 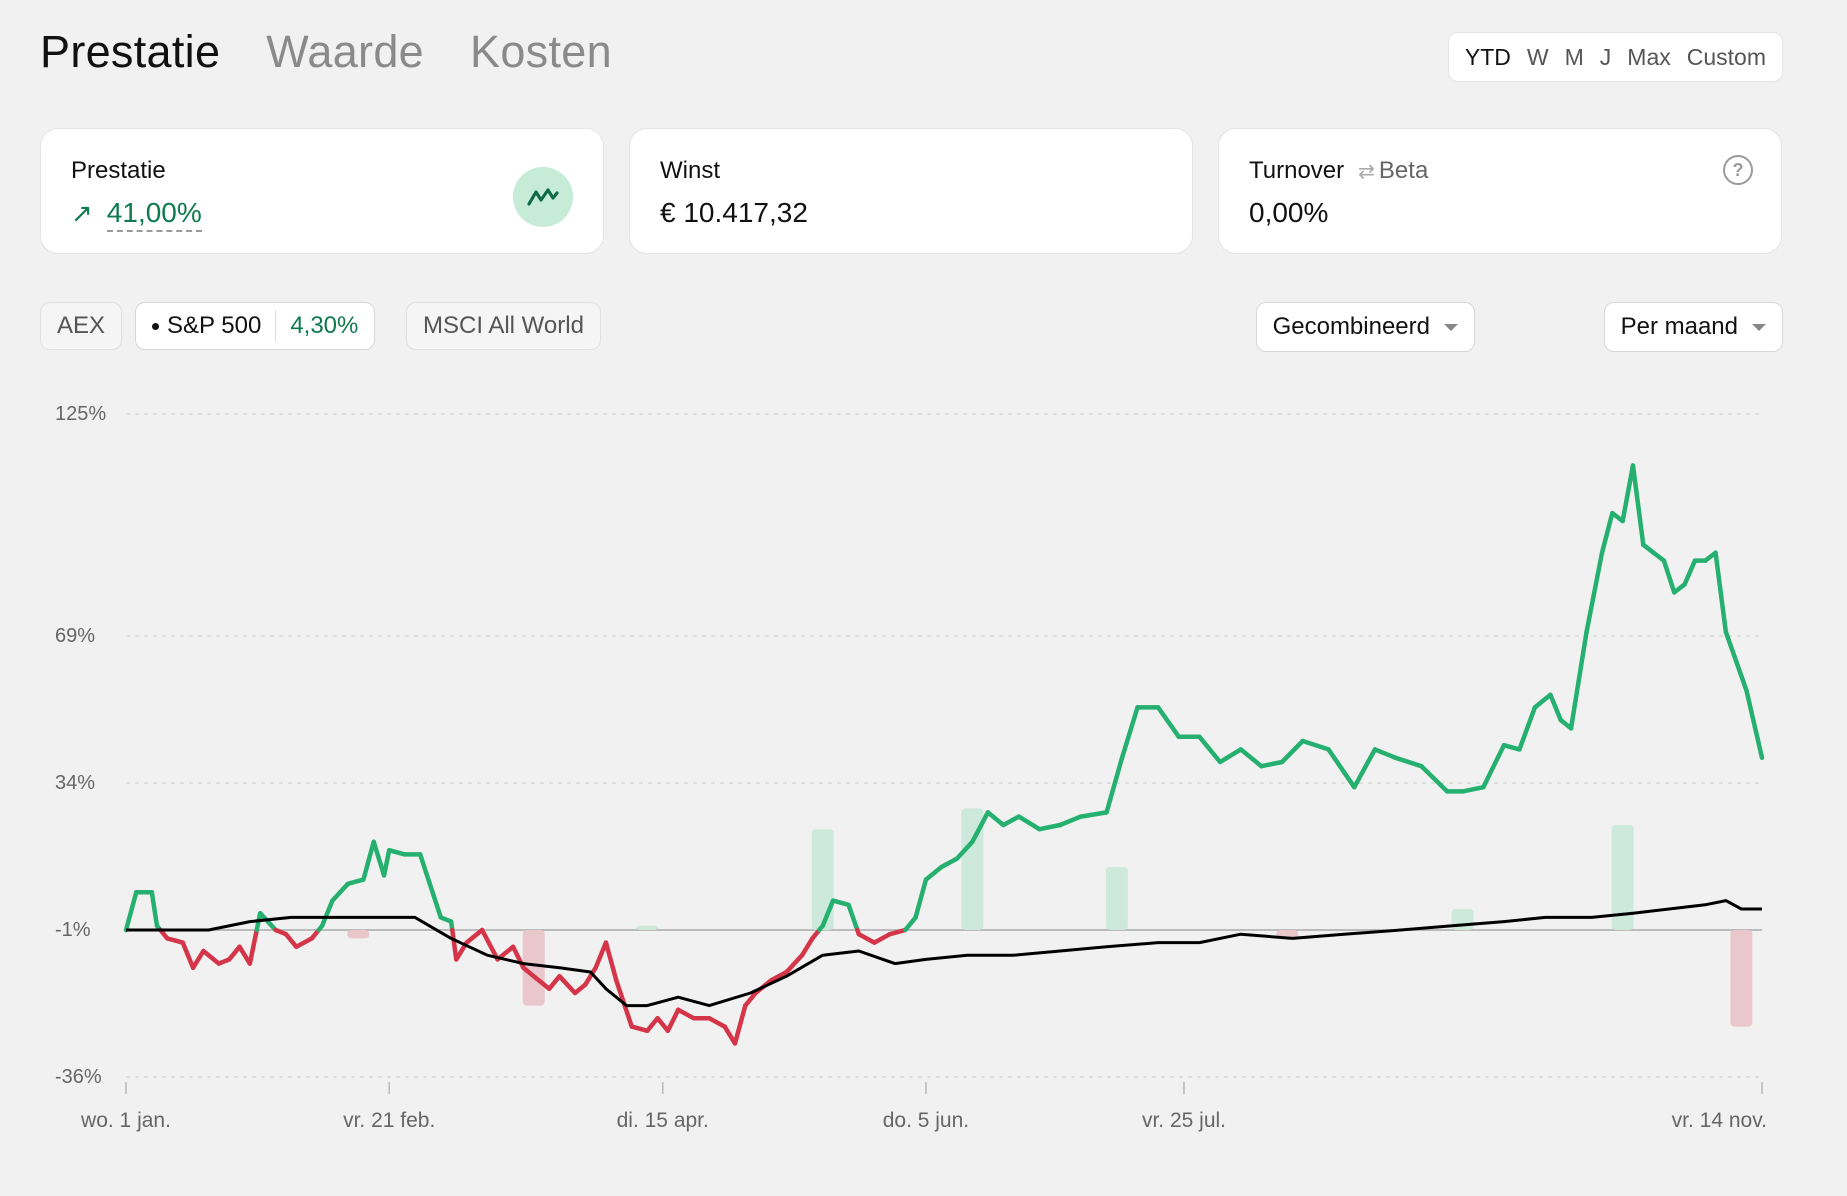 What do you see at coordinates (1679, 326) in the screenshot?
I see `period-dropdown-label: Per maand` at bounding box center [1679, 326].